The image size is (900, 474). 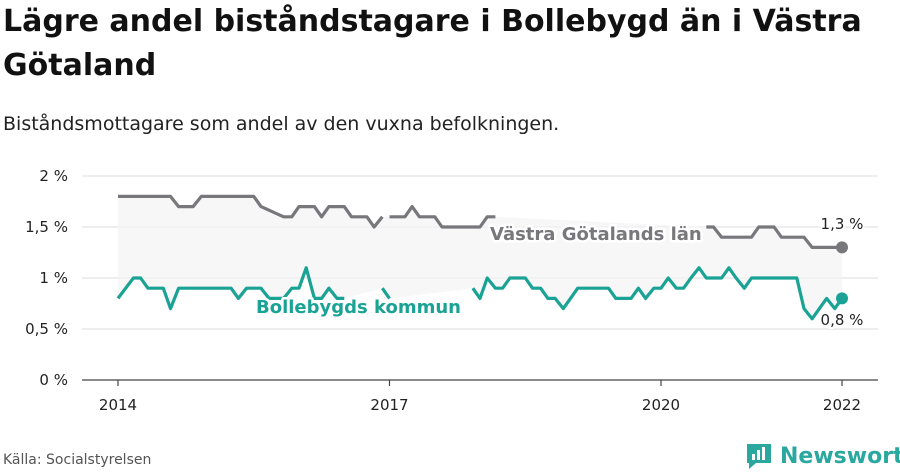 What do you see at coordinates (118, 405) in the screenshot?
I see `x-tick-label: 2014` at bounding box center [118, 405].